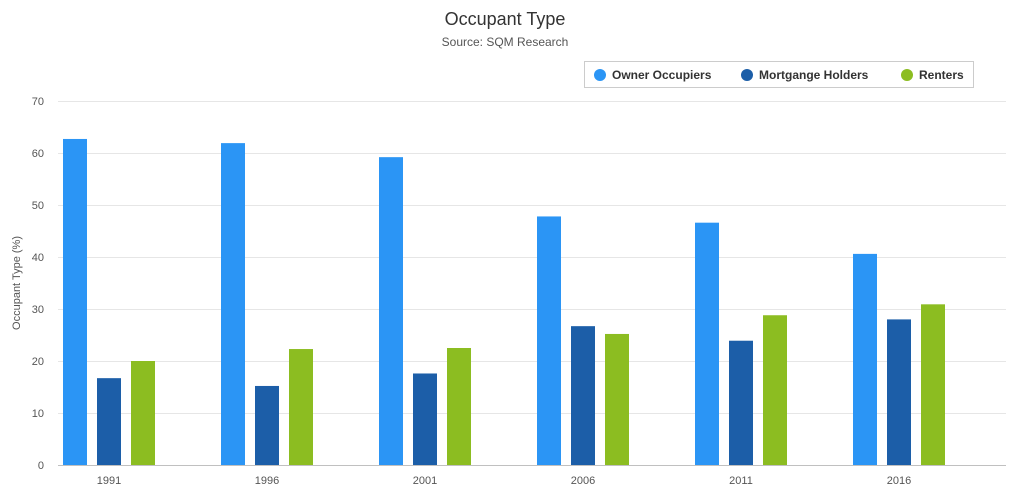  I want to click on x-tick-label: 1991, so click(109, 481).